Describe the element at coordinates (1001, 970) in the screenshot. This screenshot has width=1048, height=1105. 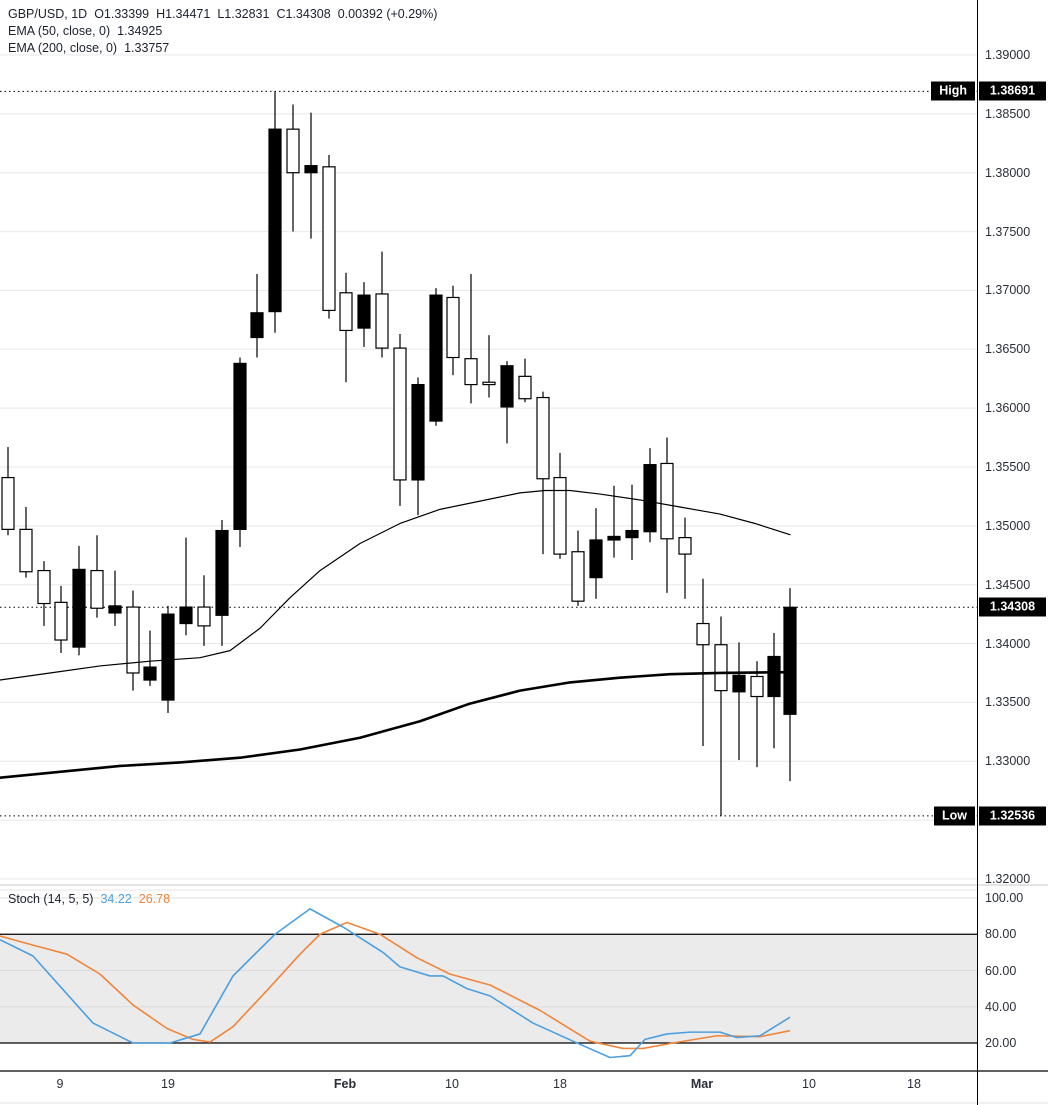
I see `stoch-axis-label: 60.00` at that location.